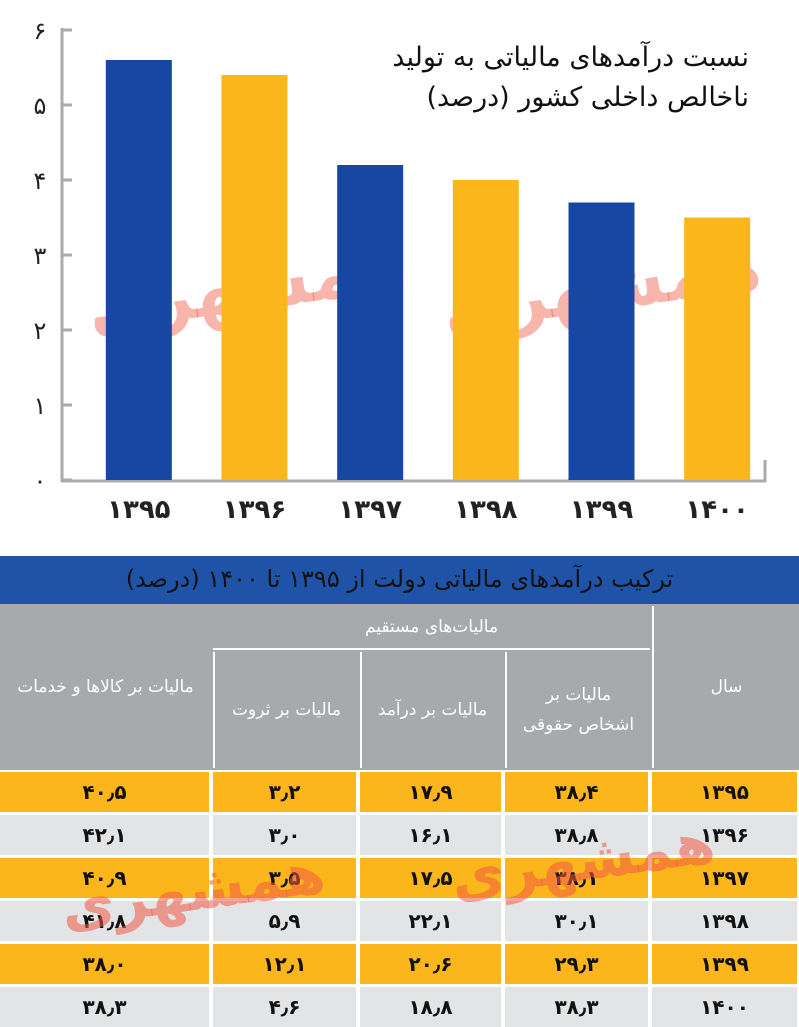  I want to click on table-cell: ۱۷٫۹, so click(430, 792).